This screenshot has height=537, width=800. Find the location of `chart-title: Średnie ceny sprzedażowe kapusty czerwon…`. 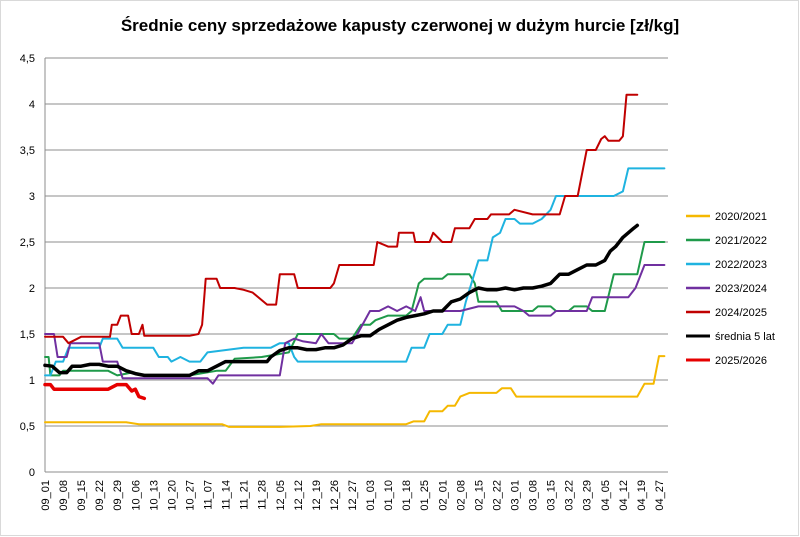

chart-title: Średnie ceny sprzedażowe kapusty czerwon… is located at coordinates (400, 25).